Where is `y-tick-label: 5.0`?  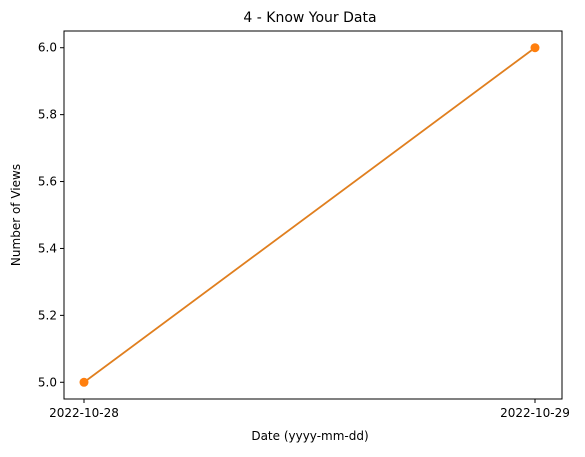
y-tick-label: 5.0 is located at coordinates (47, 382).